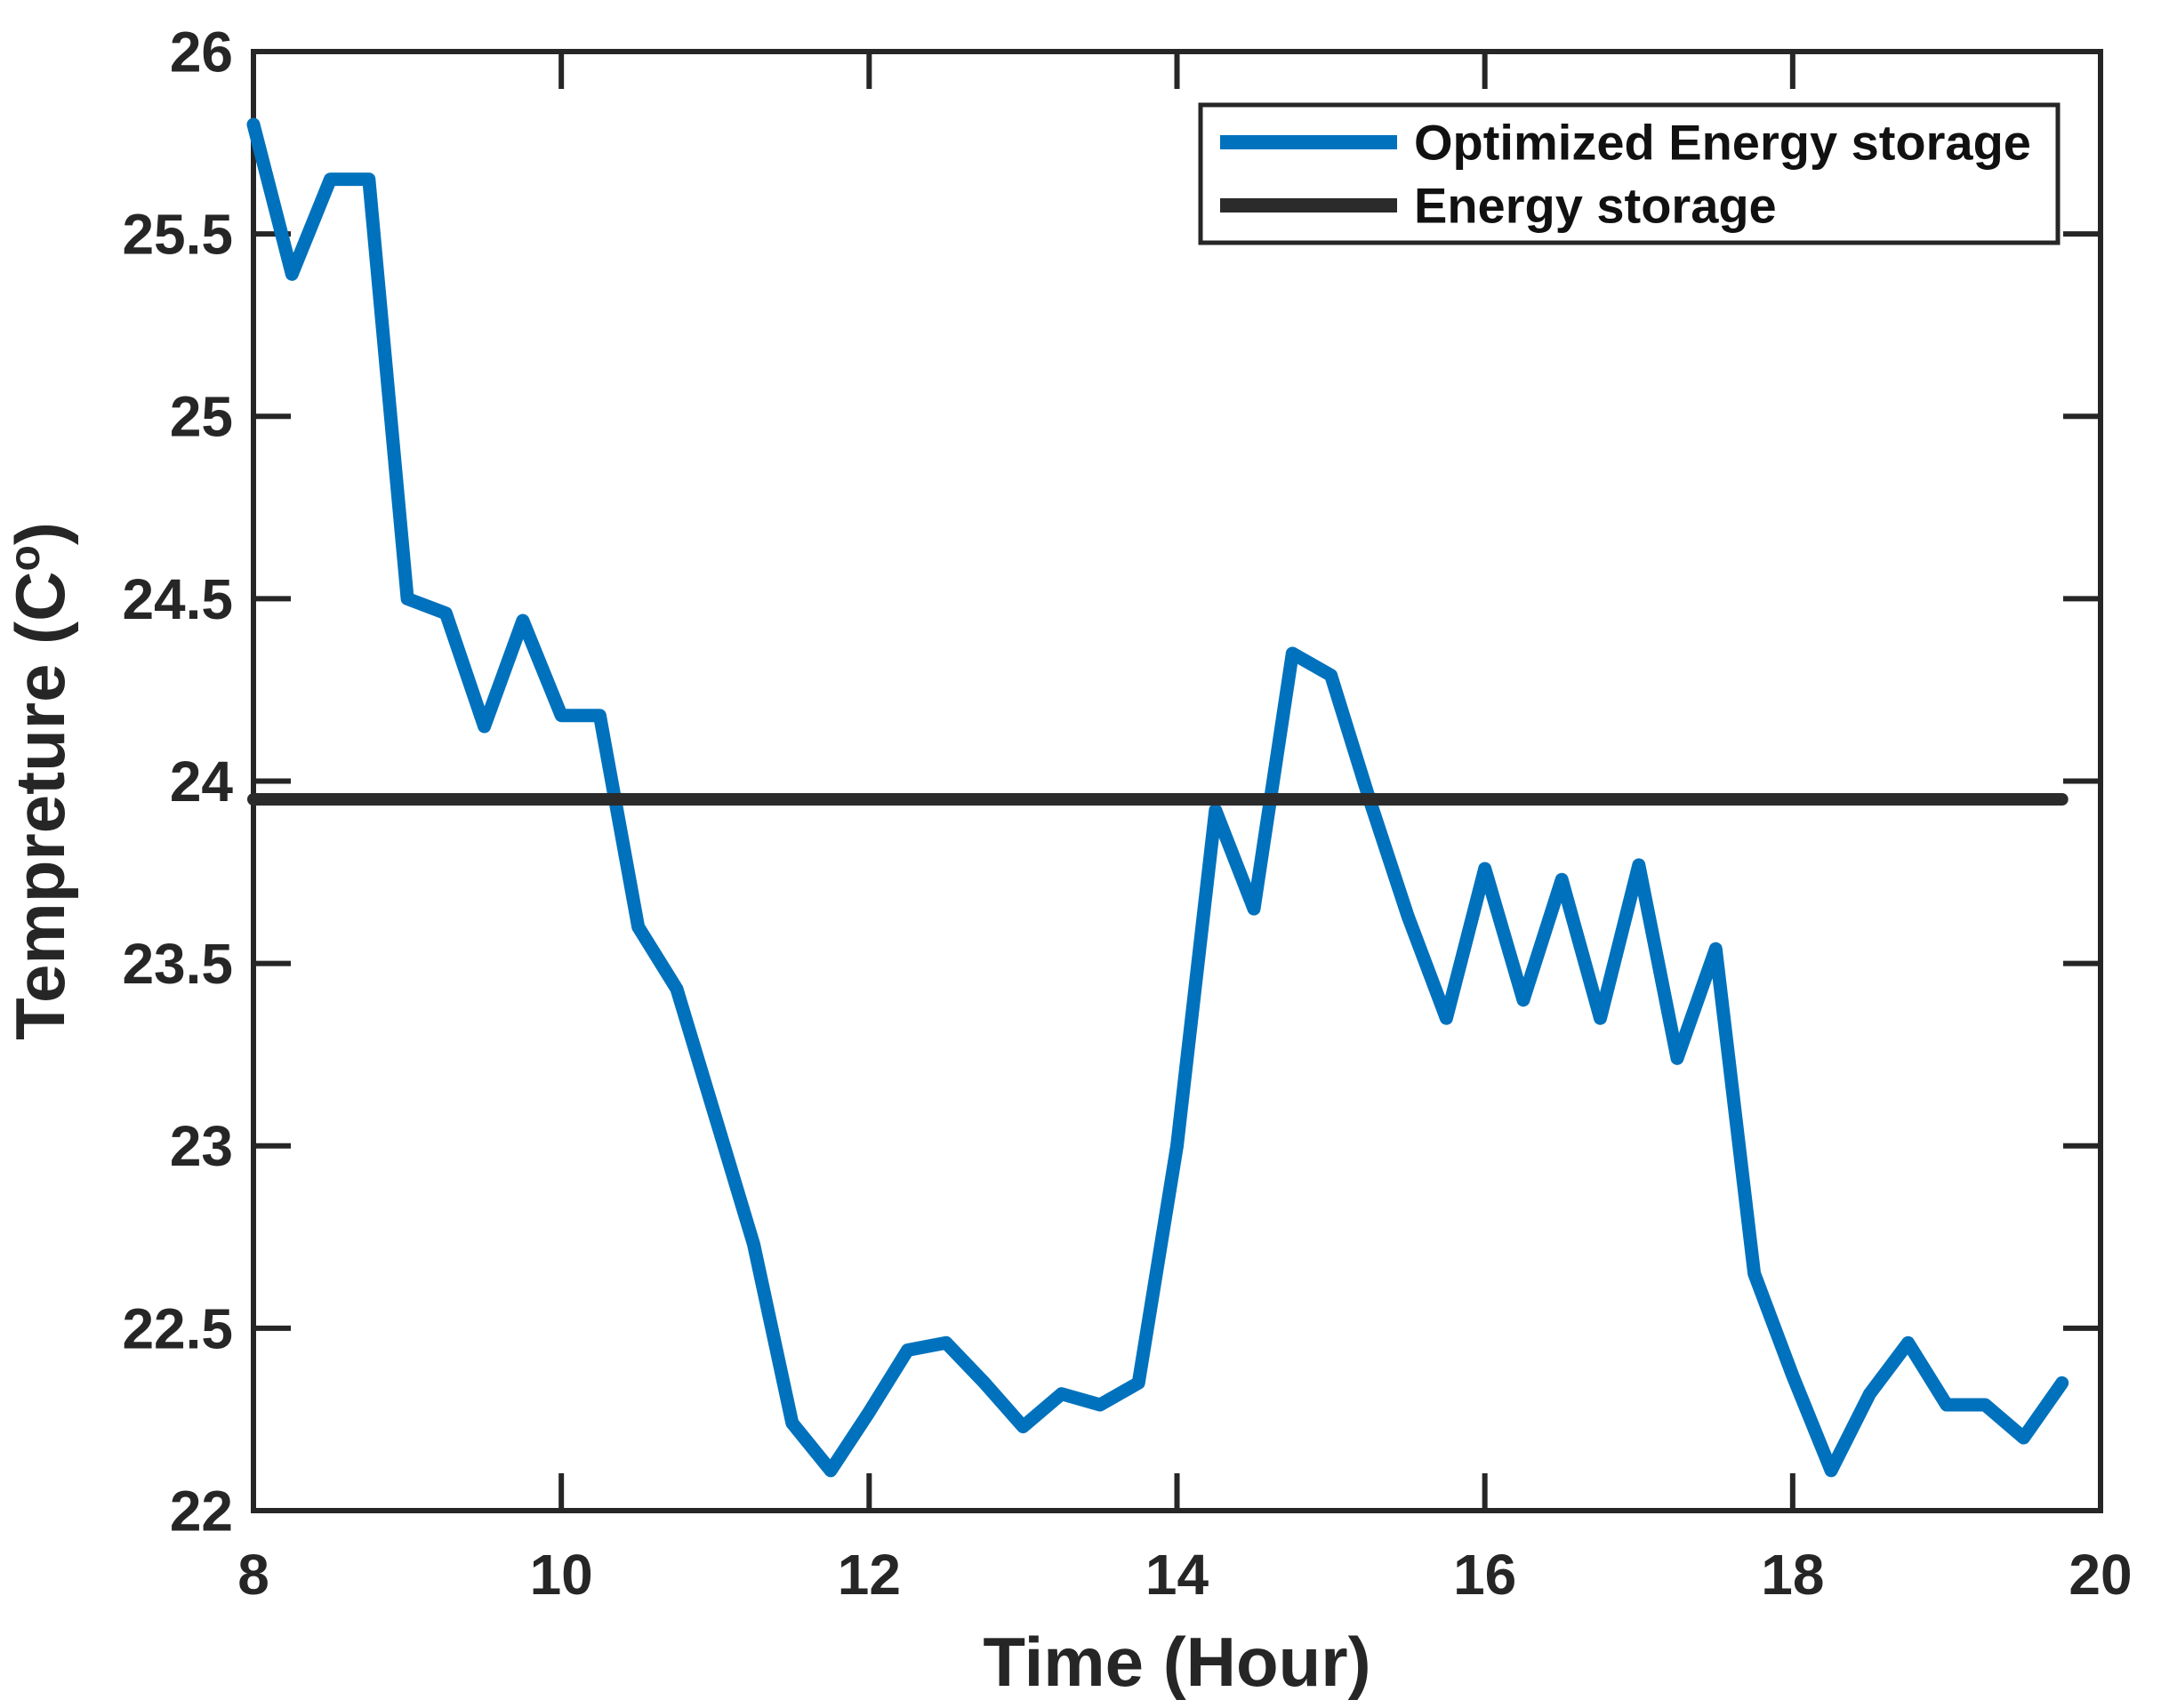  I want to click on y-tick-label: 24.5, so click(177, 599).